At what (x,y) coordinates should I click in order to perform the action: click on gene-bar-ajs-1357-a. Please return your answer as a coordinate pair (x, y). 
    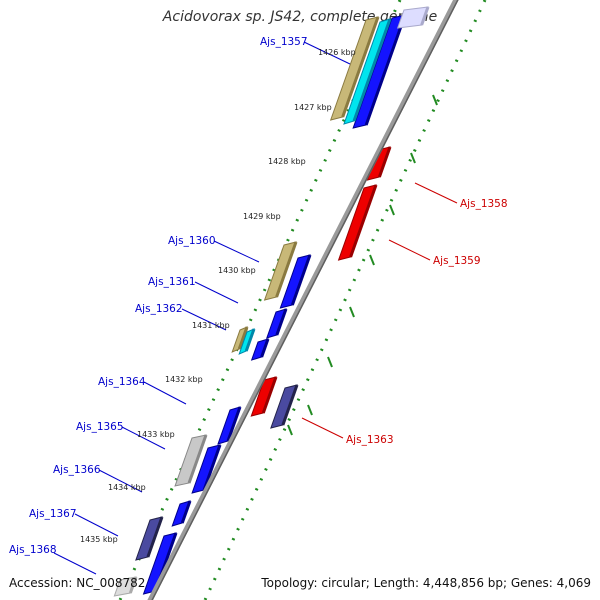
    Looking at the image, I should click on (379, 71).